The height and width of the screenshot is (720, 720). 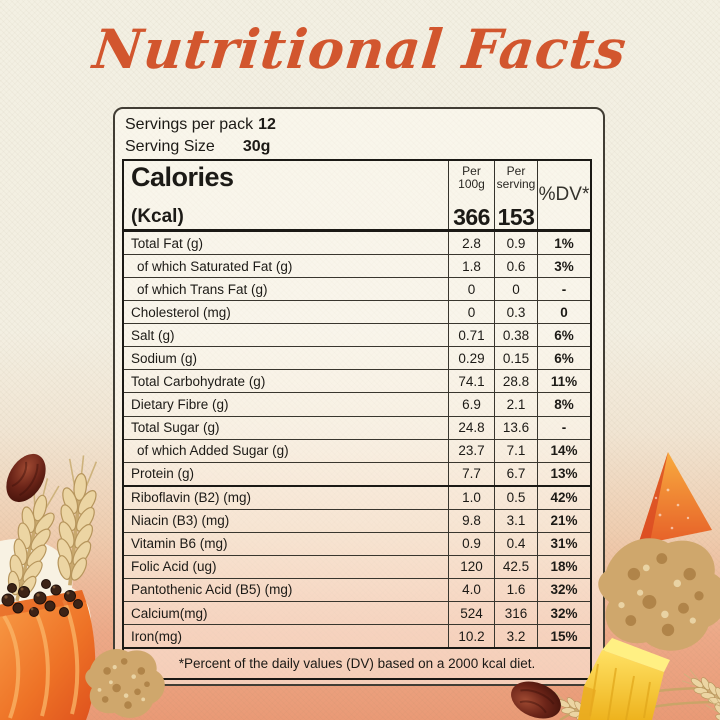 What do you see at coordinates (563, 566) in the screenshot?
I see `row-dv-value: 18%` at bounding box center [563, 566].